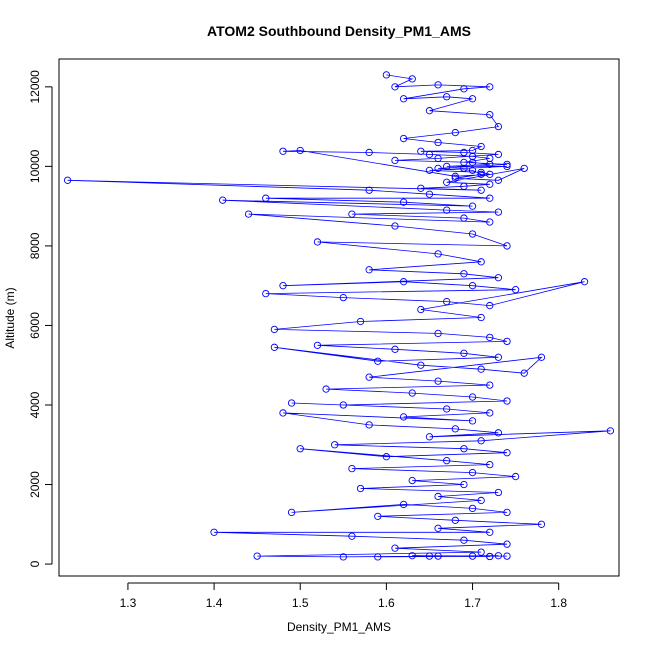 The width and height of the screenshot is (650, 650). What do you see at coordinates (35, 563) in the screenshot?
I see `y-tick-label: 0` at bounding box center [35, 563].